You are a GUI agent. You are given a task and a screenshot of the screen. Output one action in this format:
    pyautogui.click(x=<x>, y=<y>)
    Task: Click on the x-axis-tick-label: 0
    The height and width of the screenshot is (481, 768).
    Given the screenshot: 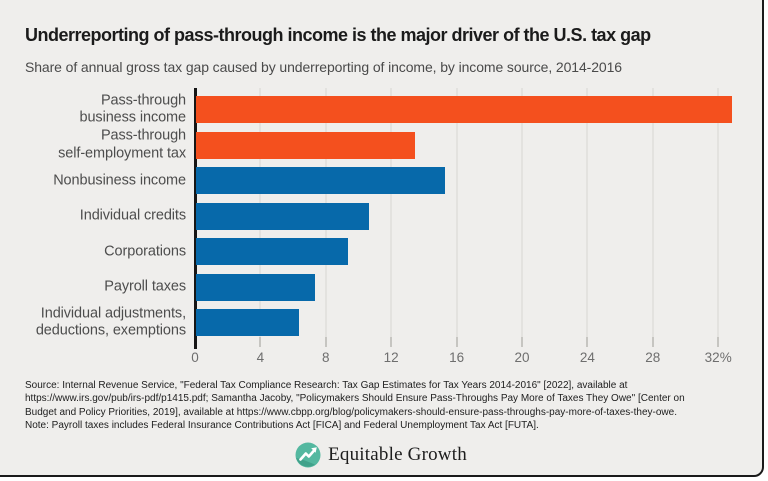 What is the action you would take?
    pyautogui.click(x=195, y=357)
    